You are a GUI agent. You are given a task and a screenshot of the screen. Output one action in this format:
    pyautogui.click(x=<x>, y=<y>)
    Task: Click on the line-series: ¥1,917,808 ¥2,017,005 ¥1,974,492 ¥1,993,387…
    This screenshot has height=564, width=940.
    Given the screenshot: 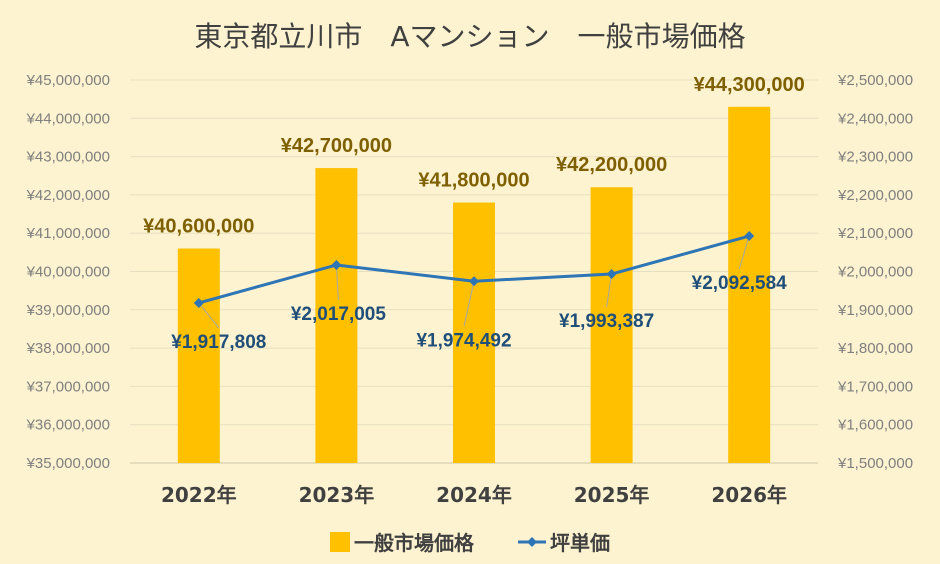 What is the action you would take?
    pyautogui.click(x=479, y=292)
    